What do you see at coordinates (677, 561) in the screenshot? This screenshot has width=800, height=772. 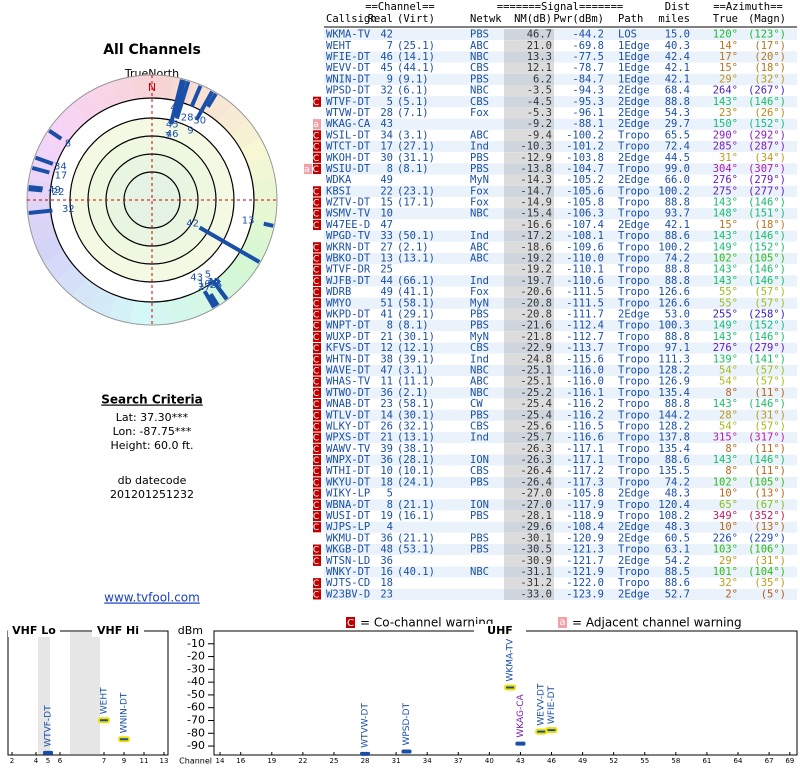 I see `table-cell: 54.2` at bounding box center [677, 561].